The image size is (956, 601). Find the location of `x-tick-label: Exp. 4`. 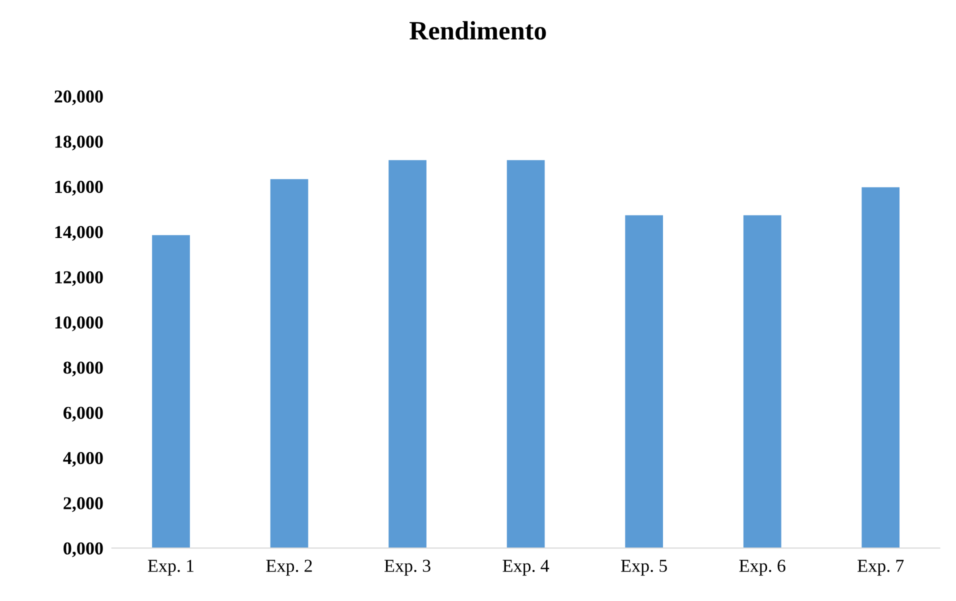

x-tick-label: Exp. 4 is located at coordinates (526, 568).